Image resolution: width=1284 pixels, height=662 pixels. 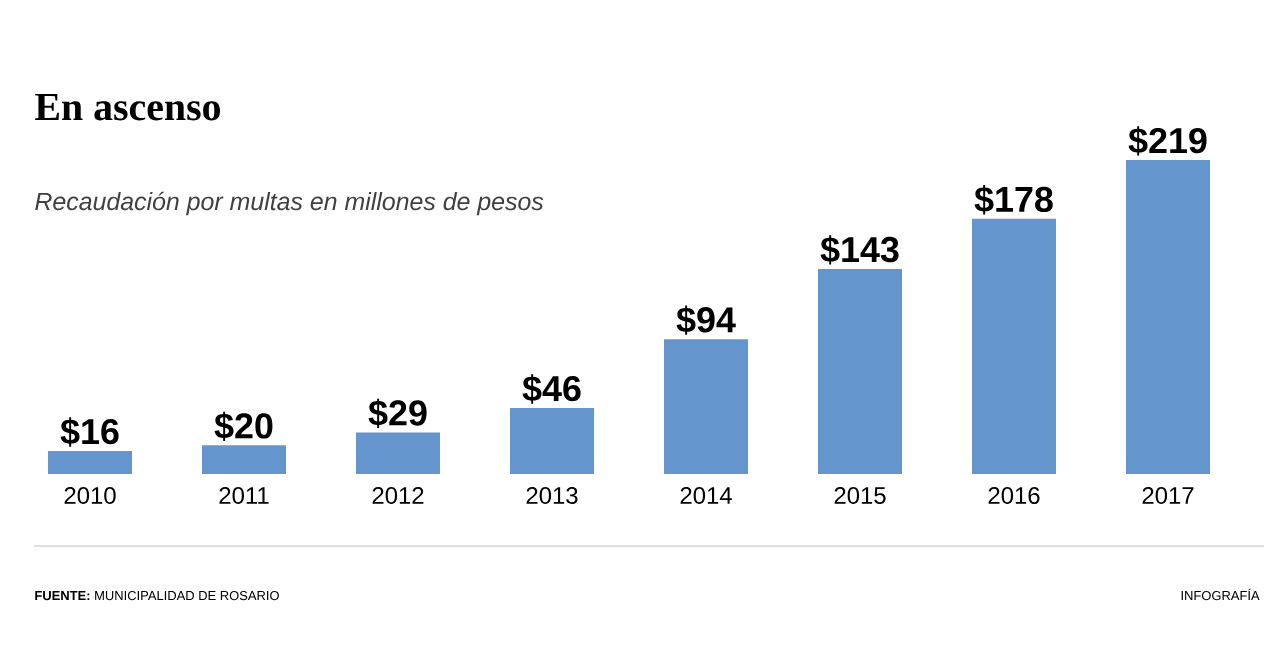 What do you see at coordinates (244, 495) in the screenshot?
I see `x-tick-label: 2011` at bounding box center [244, 495].